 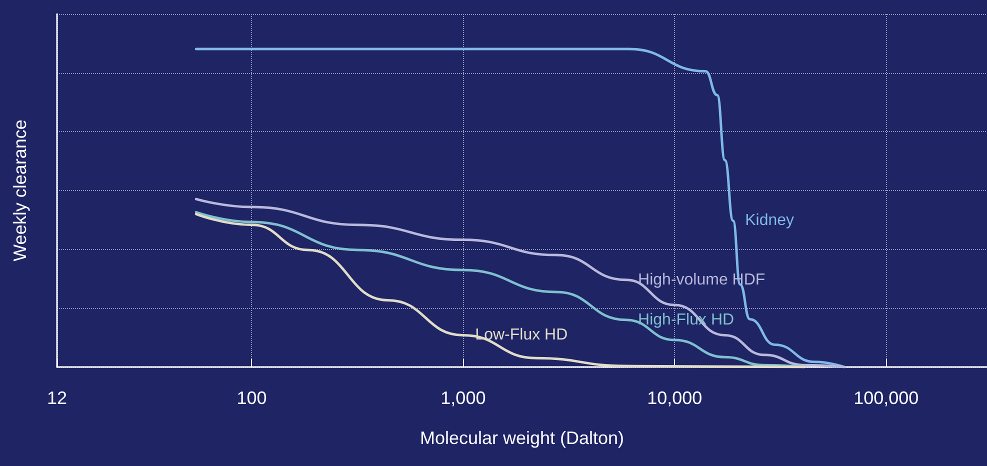 I want to click on x-axis-title: Molecular weight (Dalton), so click(x=522, y=438).